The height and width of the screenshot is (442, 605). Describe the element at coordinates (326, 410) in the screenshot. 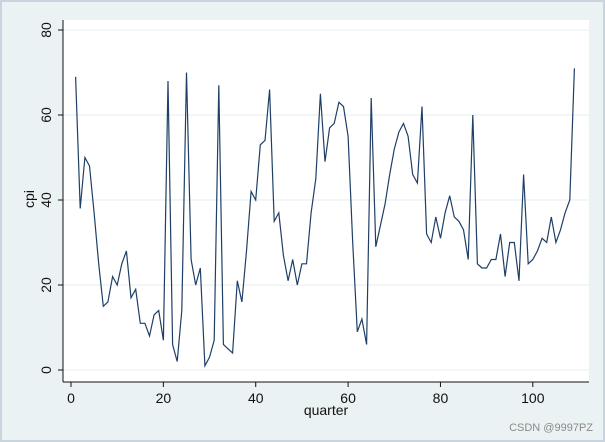

I see `x-axis-title: quarter` at that location.